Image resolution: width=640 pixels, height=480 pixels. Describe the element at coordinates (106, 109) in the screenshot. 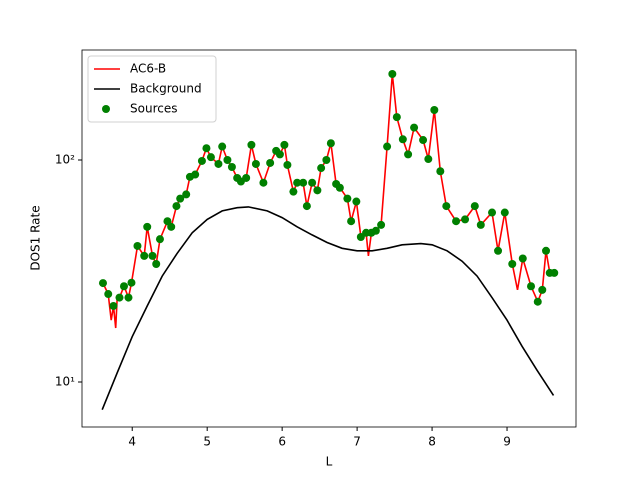

I see `legend-marker` at that location.